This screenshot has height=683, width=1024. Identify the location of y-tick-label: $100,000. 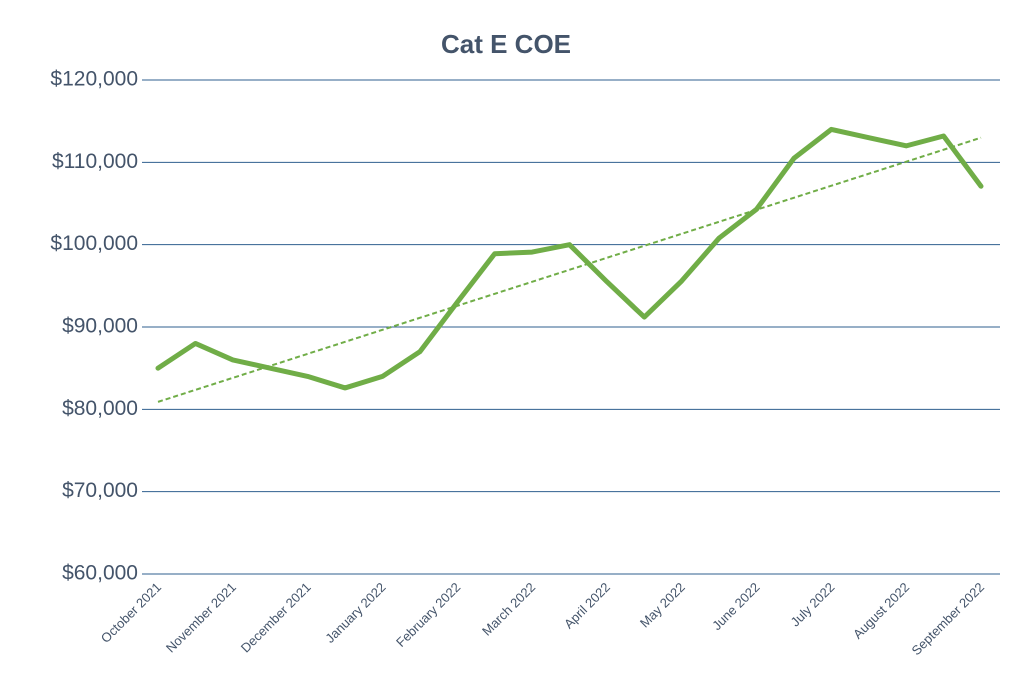
(94, 243).